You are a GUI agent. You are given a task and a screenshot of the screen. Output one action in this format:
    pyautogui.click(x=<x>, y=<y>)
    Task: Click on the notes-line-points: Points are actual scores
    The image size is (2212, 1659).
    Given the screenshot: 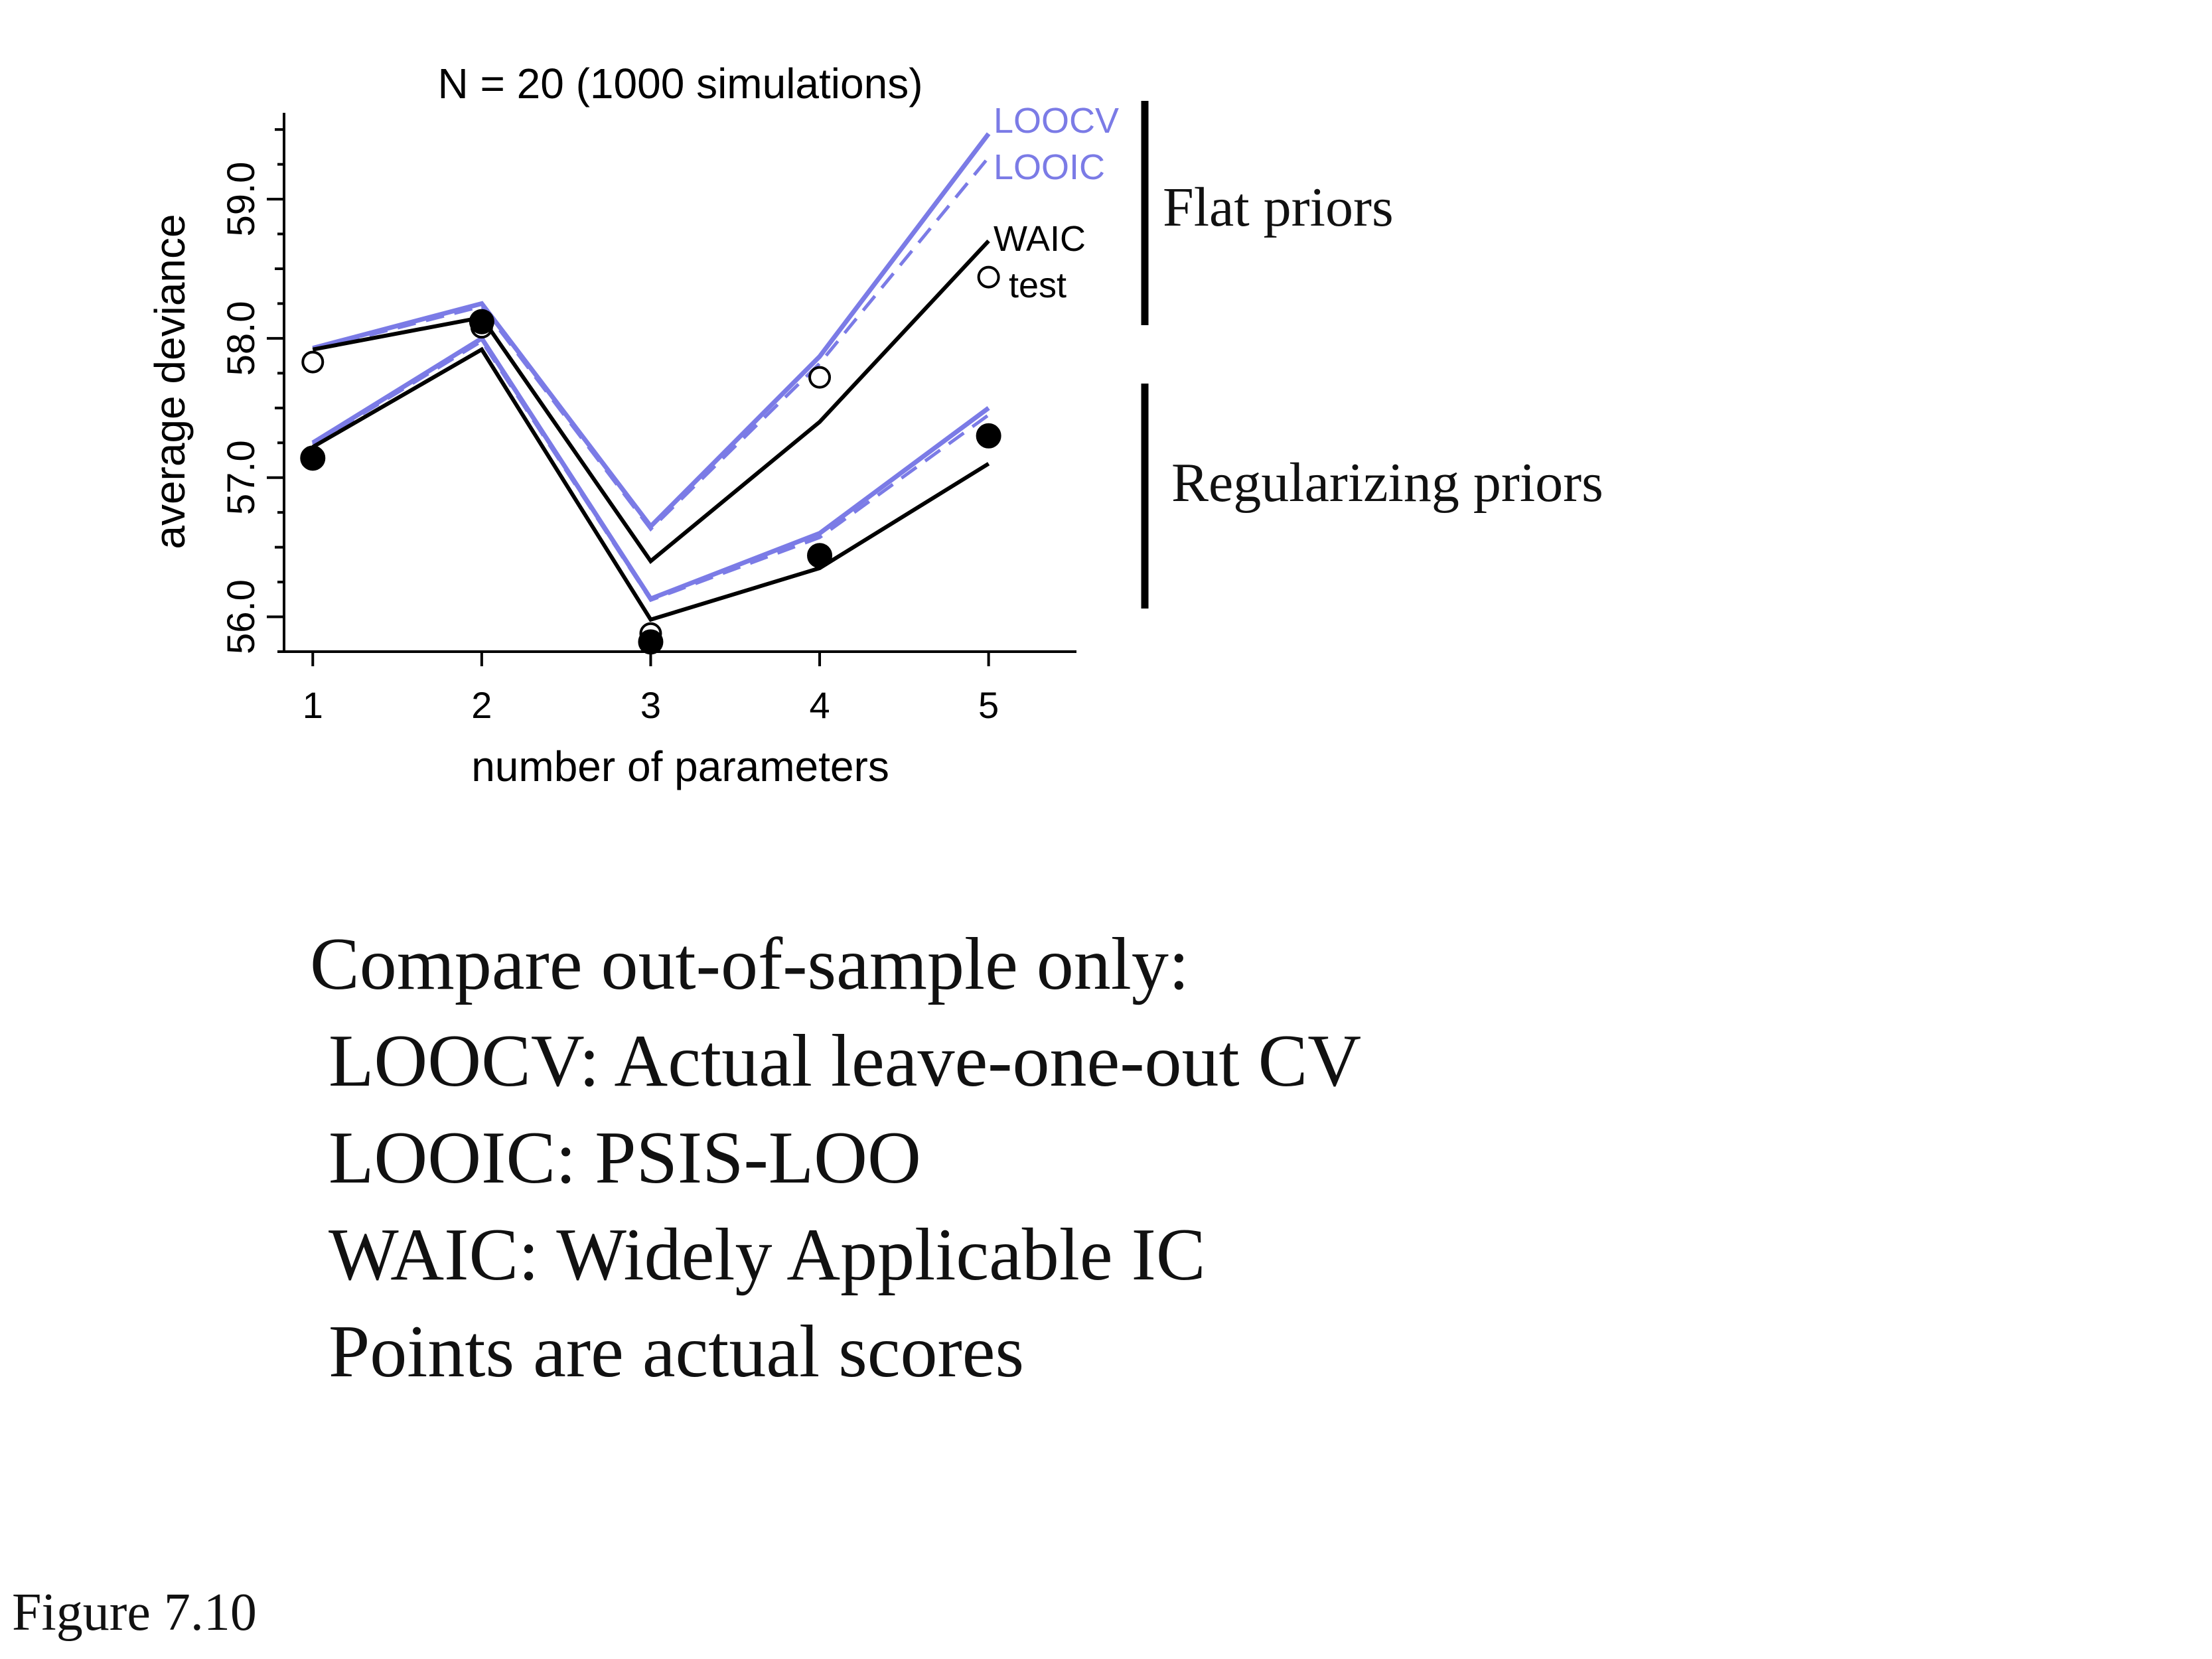 What is the action you would take?
    pyautogui.click(x=677, y=1352)
    